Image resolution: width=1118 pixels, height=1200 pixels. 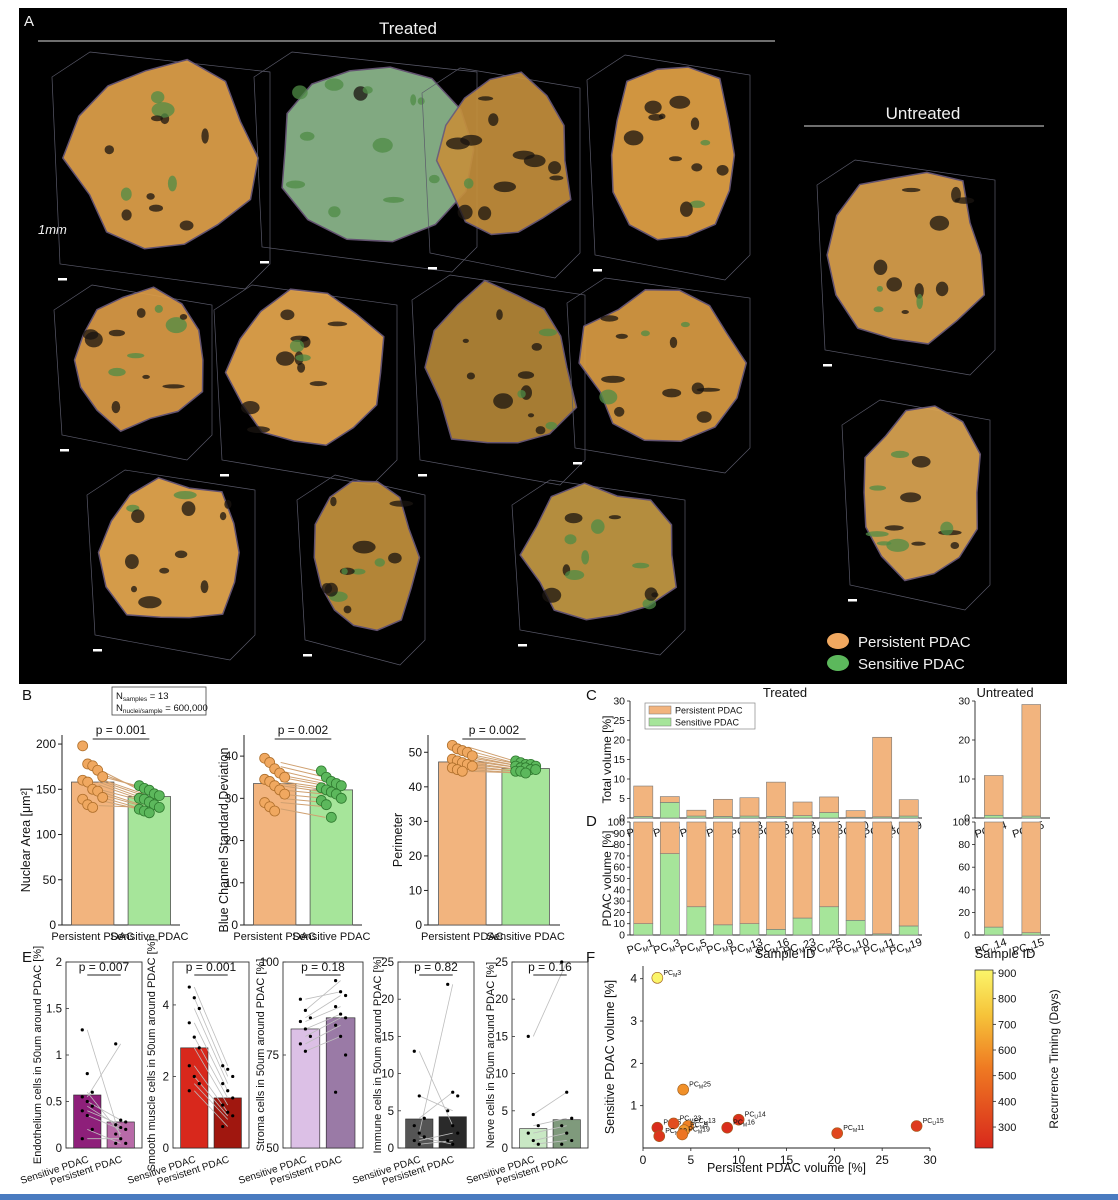 I want to click on y-tick-label: 100, so click(x=961, y=823).